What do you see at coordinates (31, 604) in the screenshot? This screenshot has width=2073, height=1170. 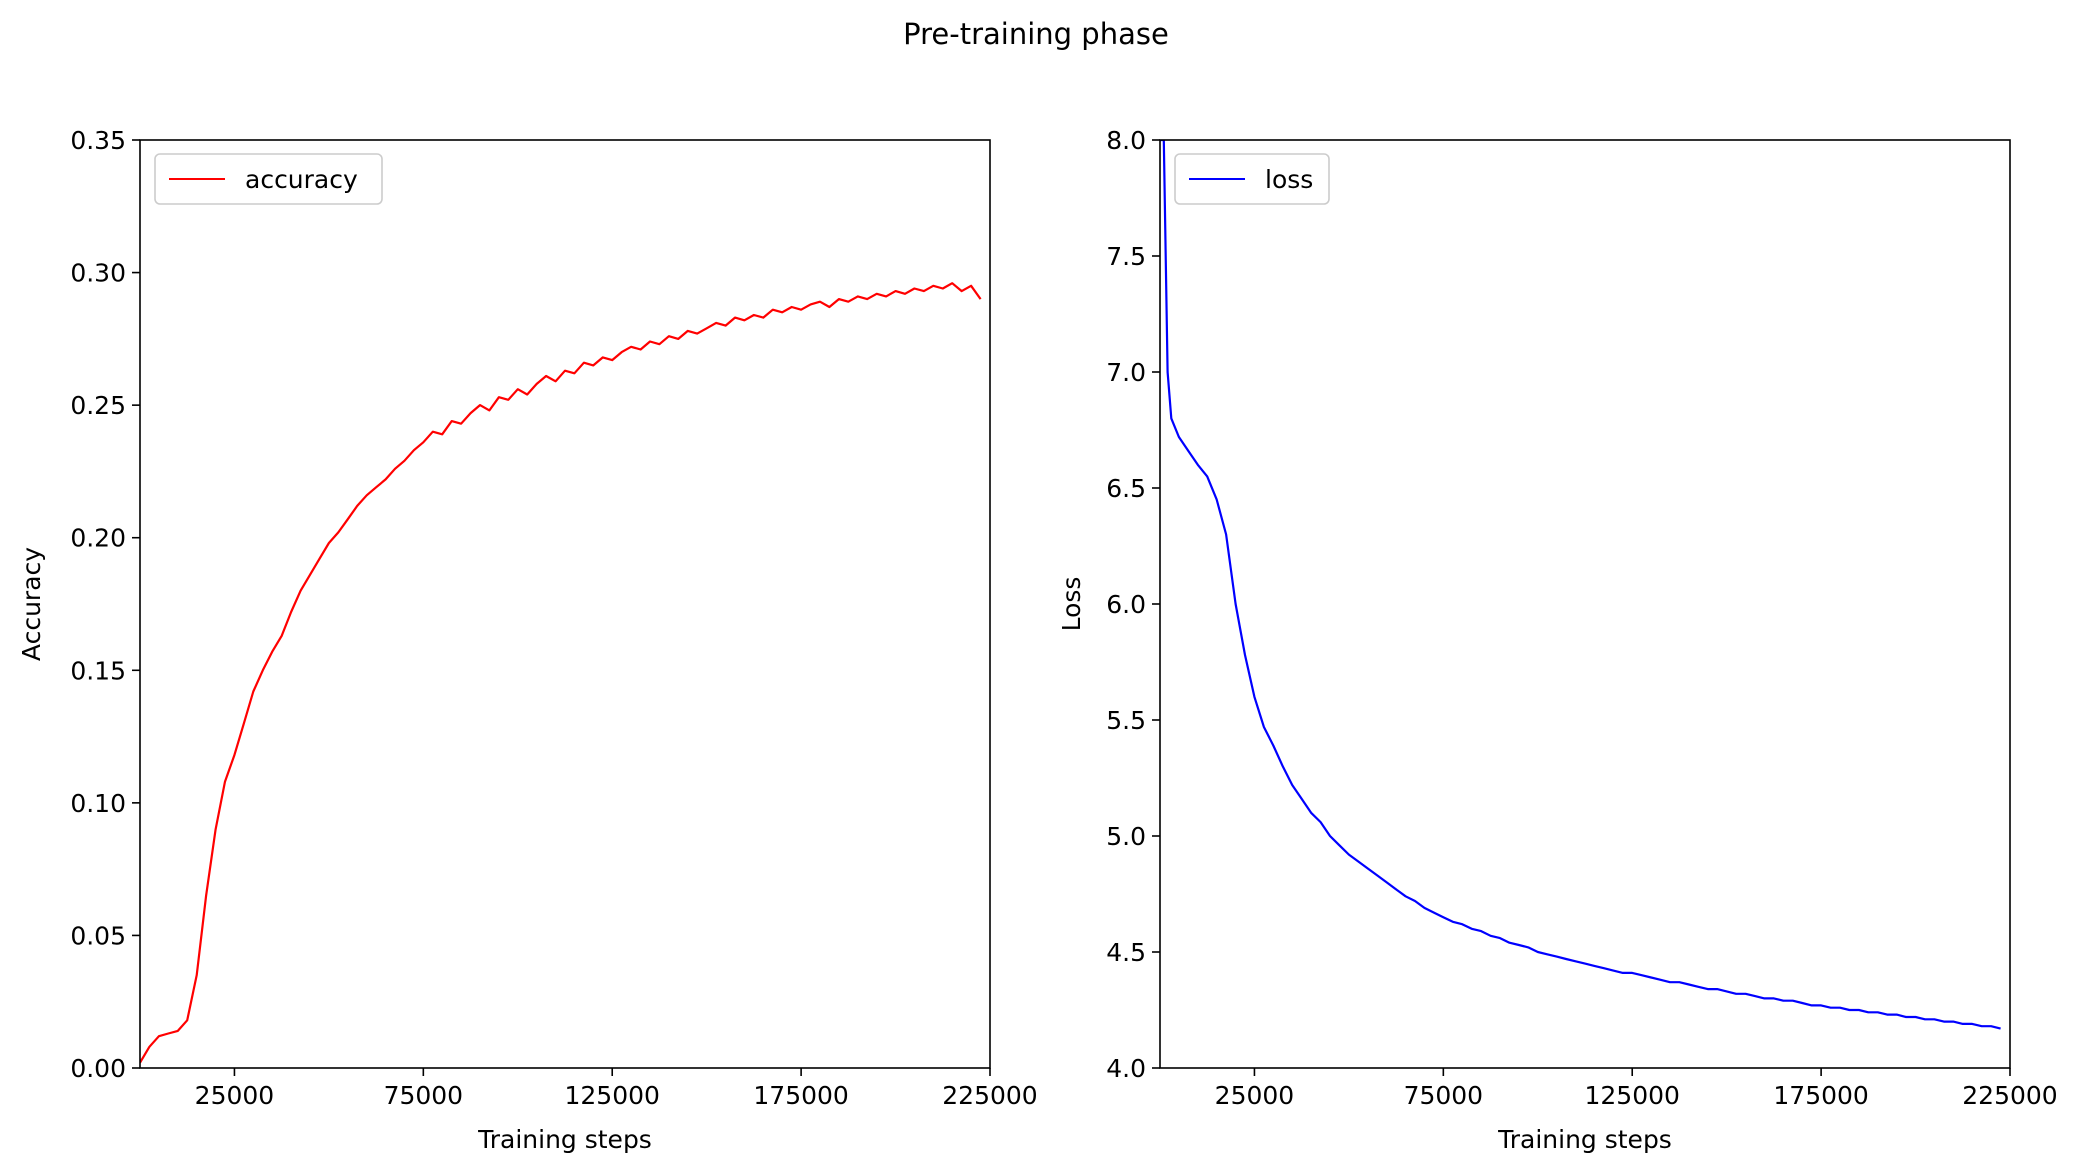 I see `accuracy-y-axis-label: Accuracy` at bounding box center [31, 604].